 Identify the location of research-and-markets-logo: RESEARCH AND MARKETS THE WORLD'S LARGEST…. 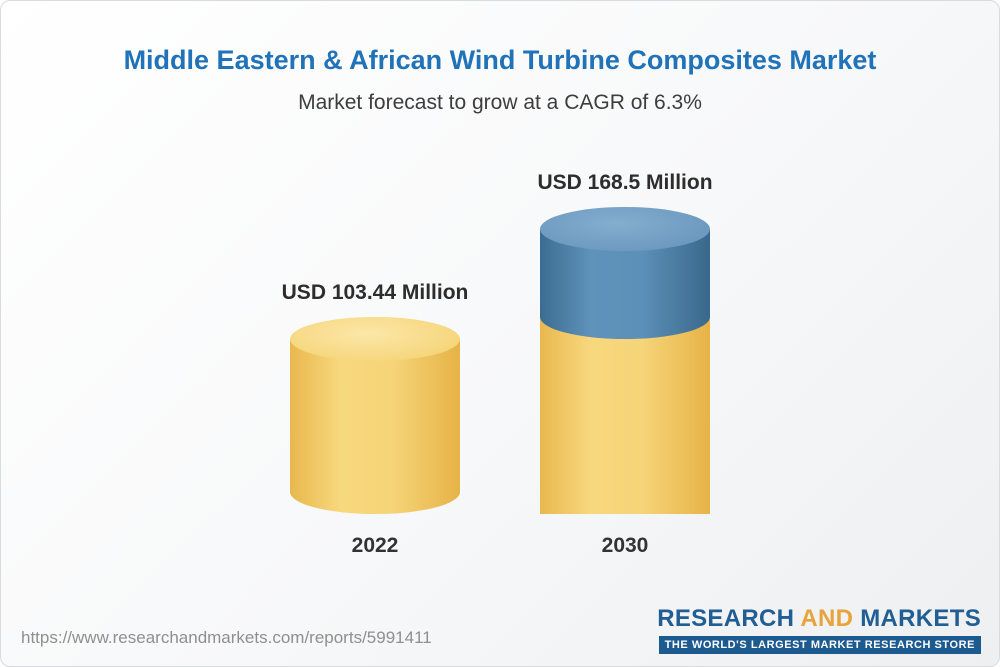
(819, 629).